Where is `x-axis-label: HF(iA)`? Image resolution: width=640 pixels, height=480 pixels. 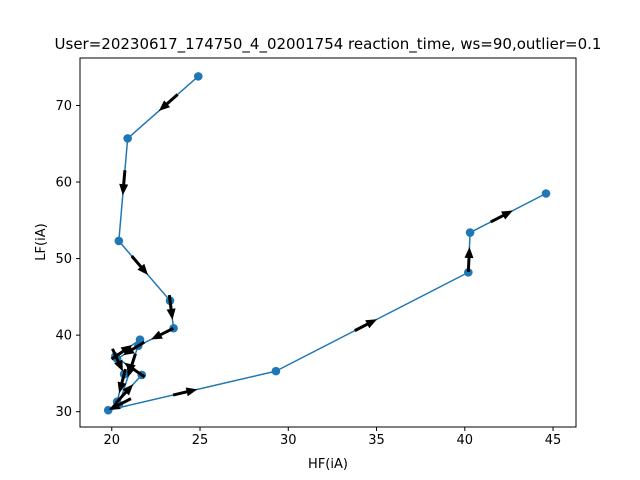
x-axis-label: HF(iA) is located at coordinates (328, 464).